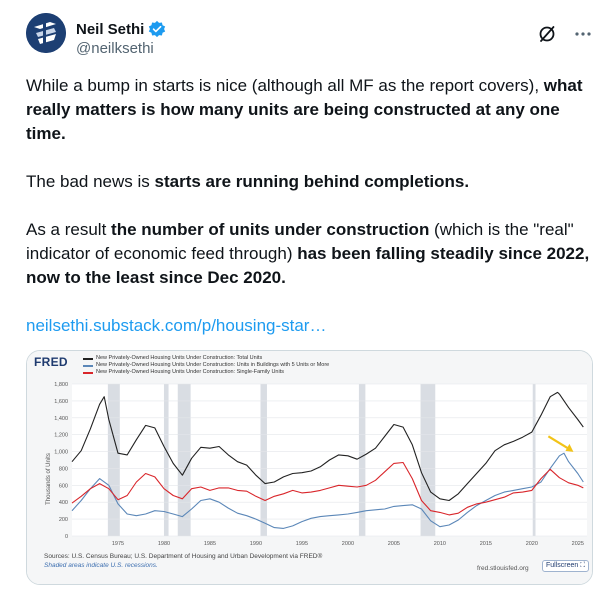 Image resolution: width=607 pixels, height=591 pixels. I want to click on avatar, so click(46, 33).